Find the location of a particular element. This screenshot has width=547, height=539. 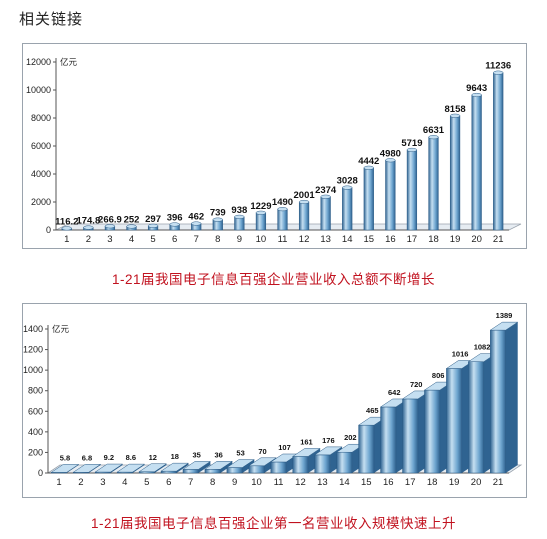

data-label: 174.8 is located at coordinates (88, 221).